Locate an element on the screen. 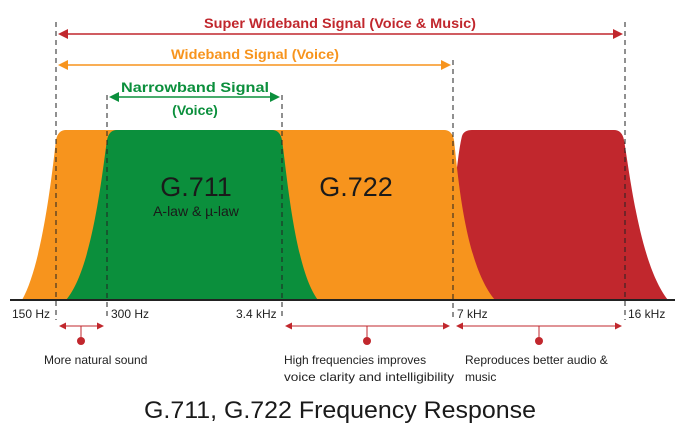 The width and height of the screenshot is (680, 431). benefit-markers is located at coordinates (340, 333).